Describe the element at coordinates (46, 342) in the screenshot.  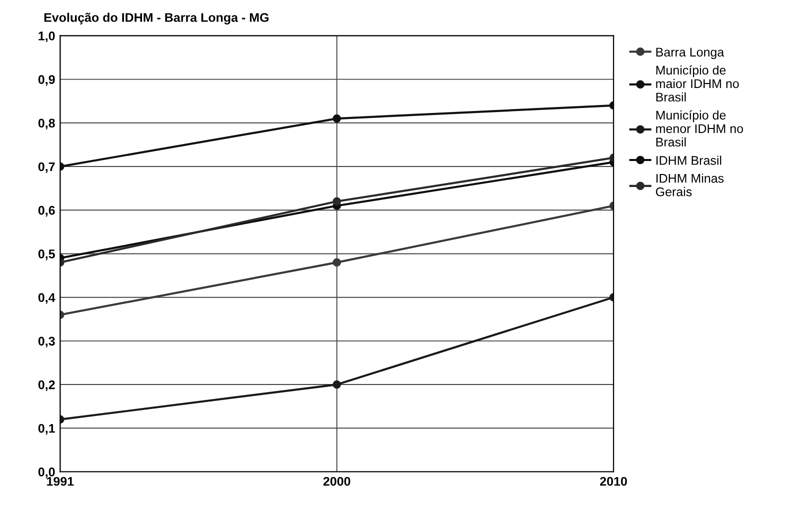
I see `y-tick-label: 0,3` at that location.